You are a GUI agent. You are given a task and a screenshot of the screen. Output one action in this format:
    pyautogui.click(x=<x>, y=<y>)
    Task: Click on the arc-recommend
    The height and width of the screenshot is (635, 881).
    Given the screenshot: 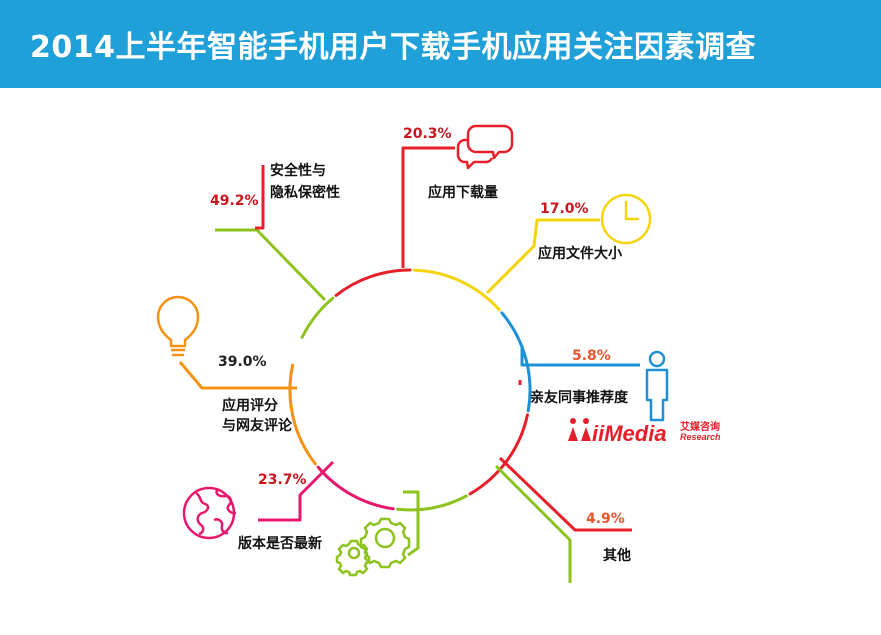 What is the action you would take?
    pyautogui.click(x=516, y=362)
    